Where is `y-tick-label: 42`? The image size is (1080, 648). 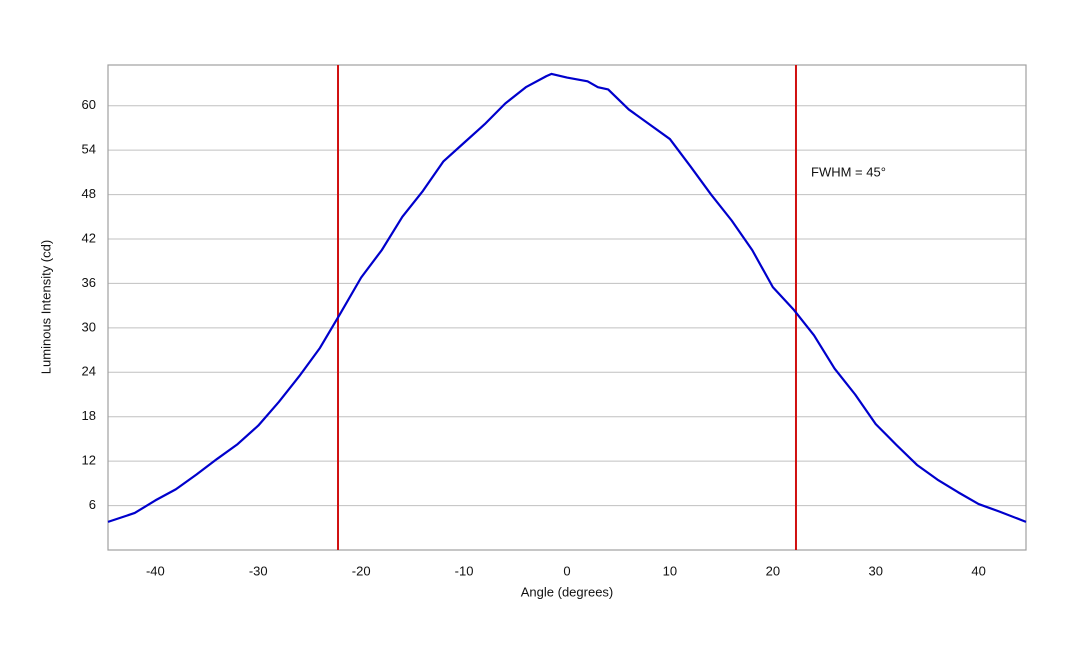
y-tick-label: 42 is located at coordinates (89, 237).